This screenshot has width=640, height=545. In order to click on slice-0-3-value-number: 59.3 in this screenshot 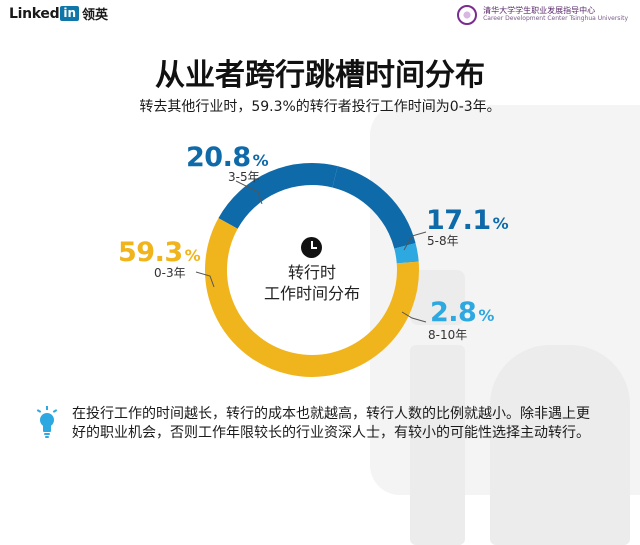, I will do `click(150, 252)`.